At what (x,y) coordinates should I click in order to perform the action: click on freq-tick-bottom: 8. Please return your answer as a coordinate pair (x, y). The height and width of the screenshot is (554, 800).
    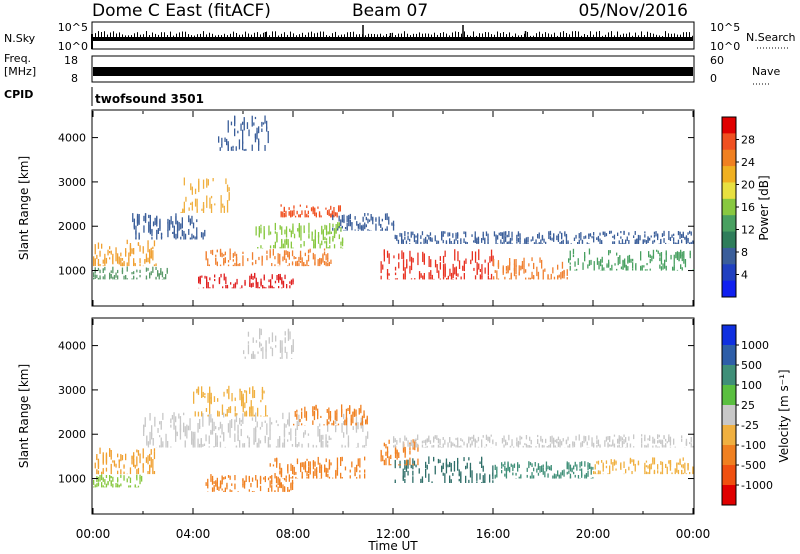
    Looking at the image, I should click on (74, 78).